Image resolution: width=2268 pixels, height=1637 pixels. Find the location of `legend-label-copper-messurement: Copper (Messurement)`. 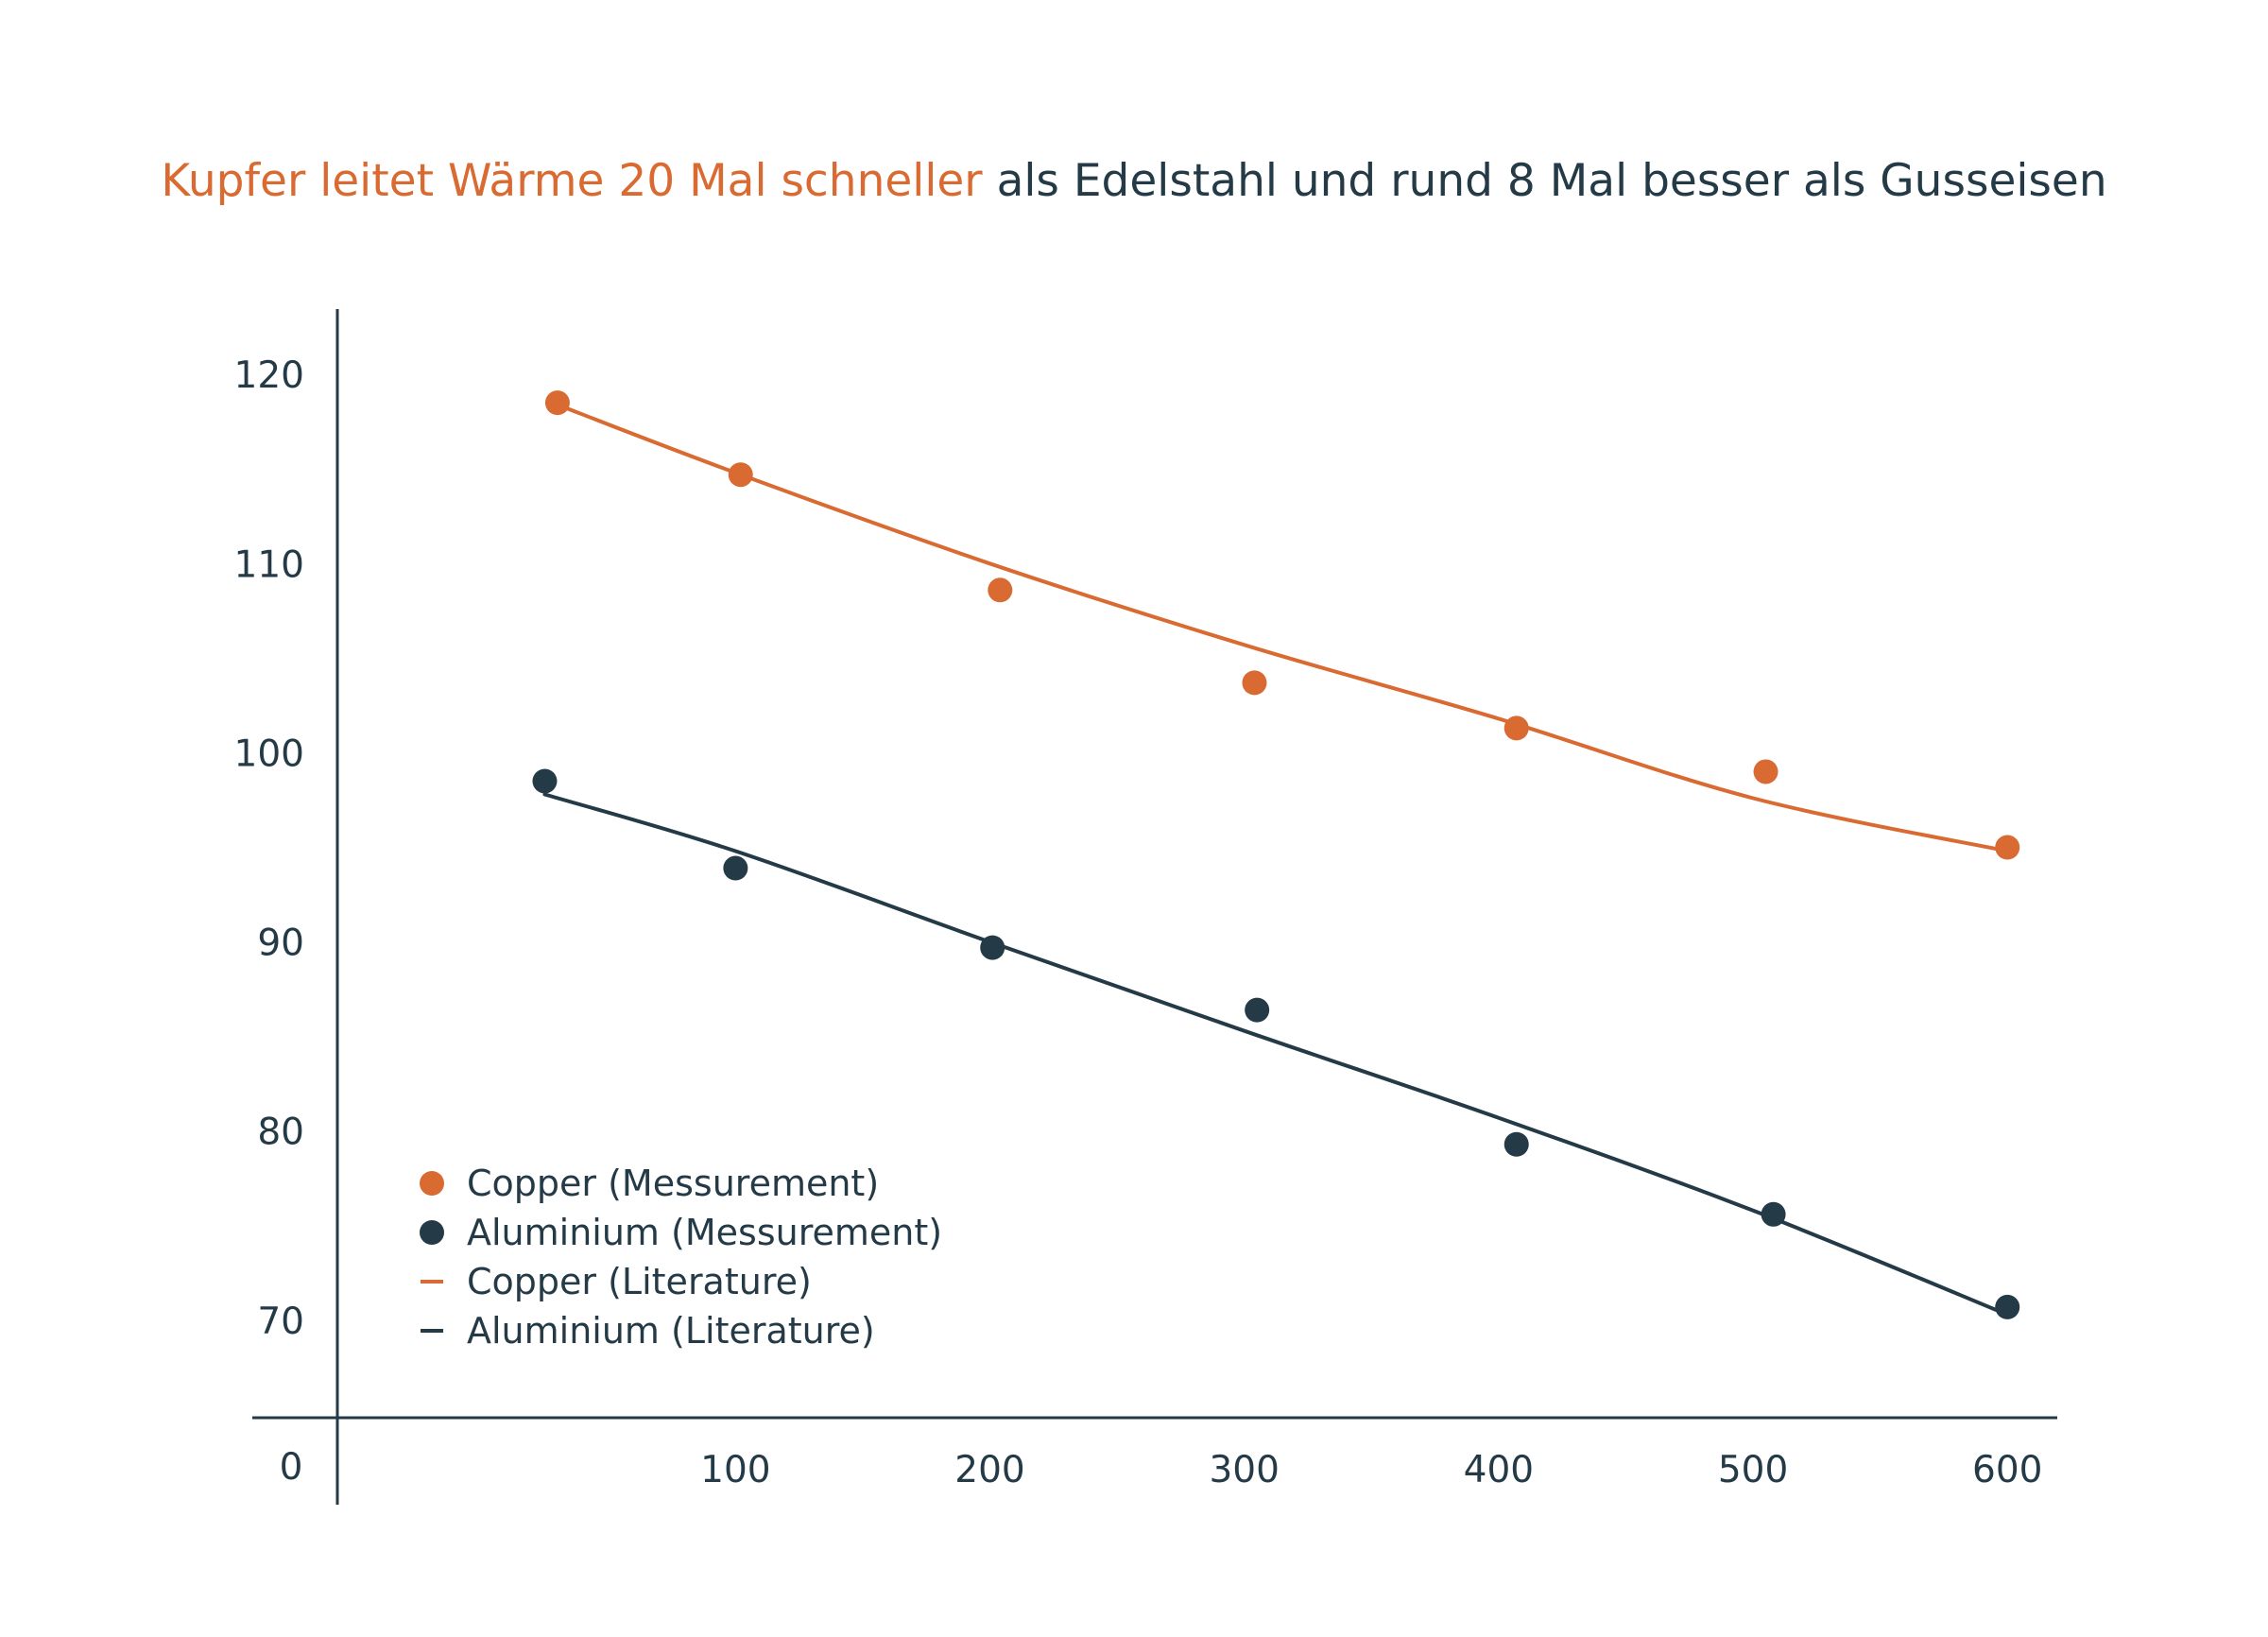

legend-label-copper-messurement: Copper (Messurement) is located at coordinates (673, 1183).